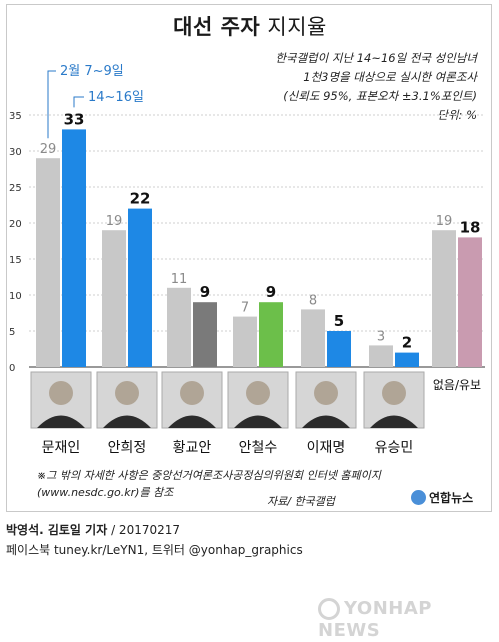 The image size is (499, 642). I want to click on x-tick-label: 없음/유보, so click(457, 385).